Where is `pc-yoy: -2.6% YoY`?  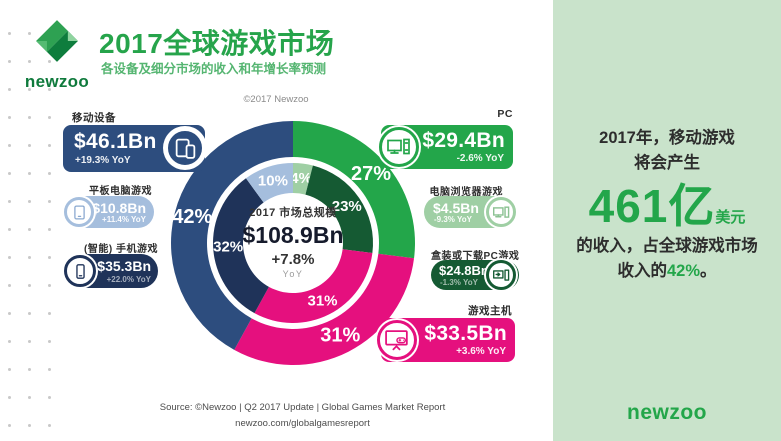 pc-yoy: -2.6% YoY is located at coordinates (480, 158).